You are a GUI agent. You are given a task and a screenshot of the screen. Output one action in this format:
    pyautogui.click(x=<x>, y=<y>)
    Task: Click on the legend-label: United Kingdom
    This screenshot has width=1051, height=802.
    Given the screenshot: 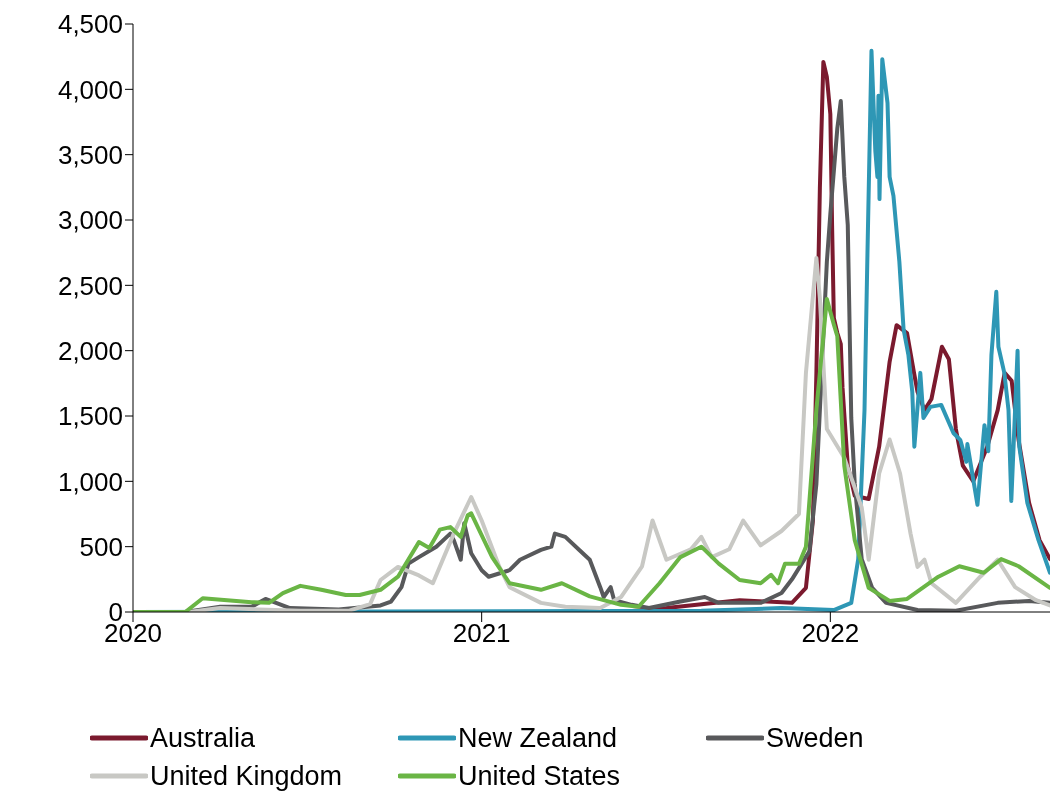 What is the action you would take?
    pyautogui.click(x=246, y=776)
    